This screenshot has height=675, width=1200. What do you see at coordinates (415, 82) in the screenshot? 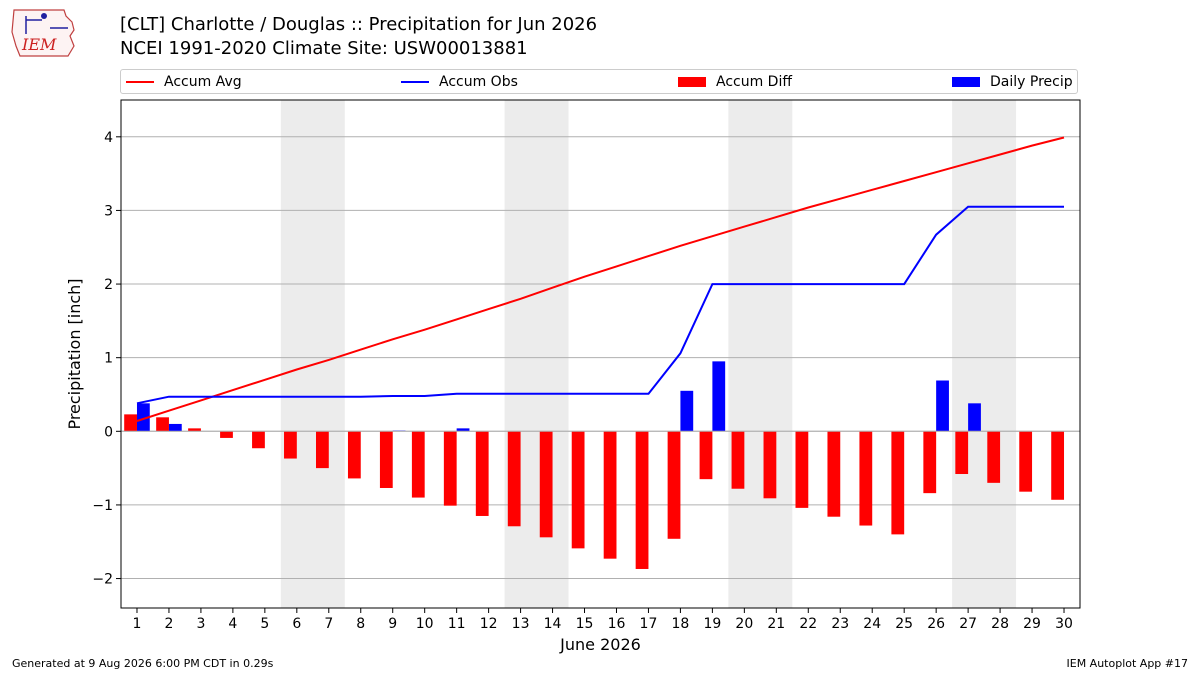
I see `legend-swatch-accum-obs` at bounding box center [415, 82].